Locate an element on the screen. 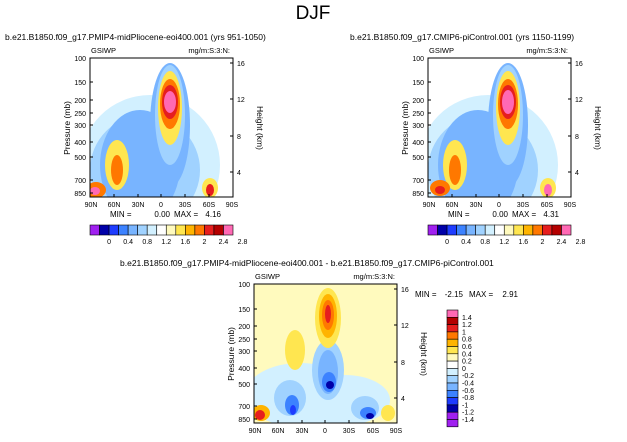  colorbar-3-label: 0.6 is located at coordinates (467, 347).